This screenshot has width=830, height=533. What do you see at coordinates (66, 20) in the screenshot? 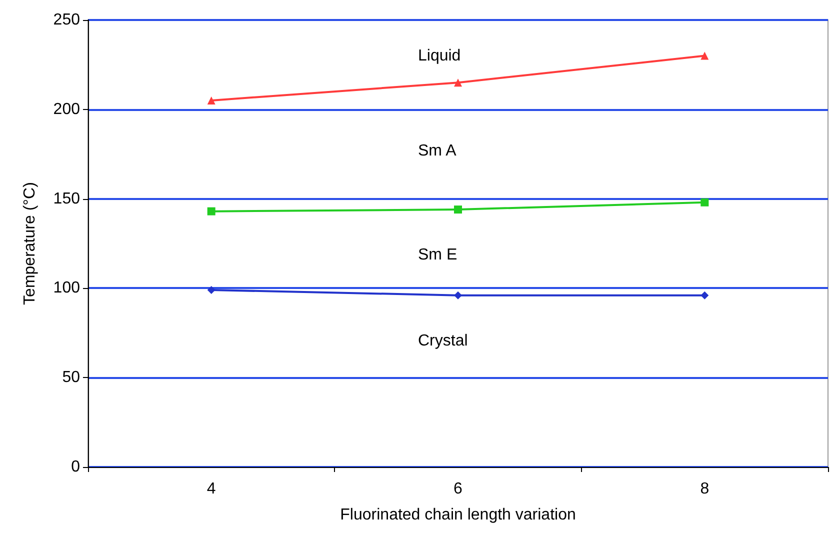
I see `y-tick-label: 250` at bounding box center [66, 20].